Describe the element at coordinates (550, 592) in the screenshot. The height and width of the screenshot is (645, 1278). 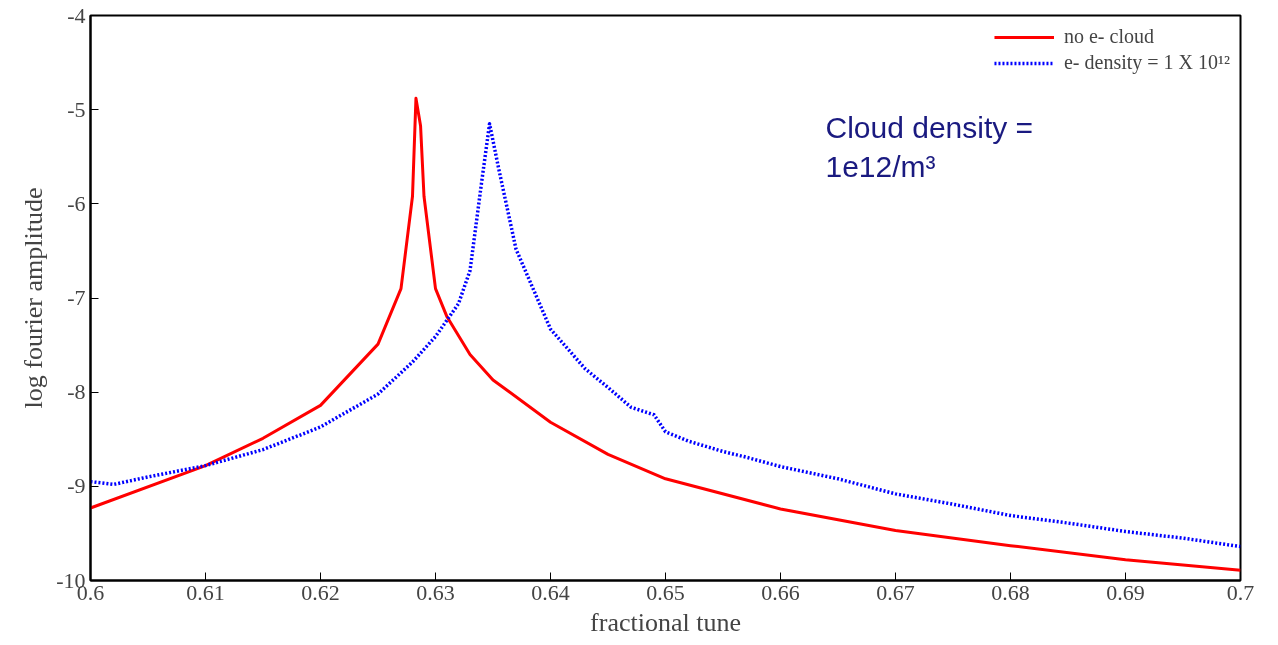
I see `x-tick-label: 0.64` at that location.